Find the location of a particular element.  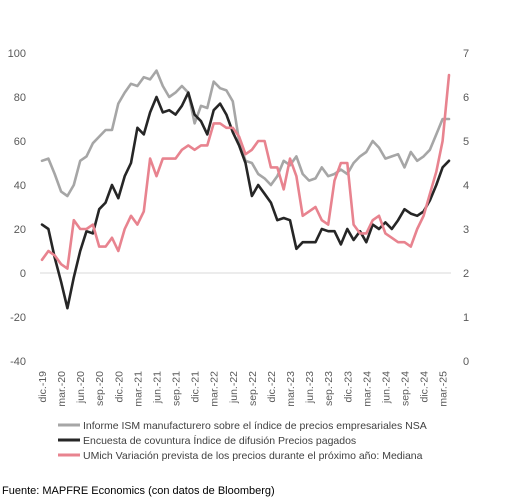

right-axis-ticks: 0 1 2 3 4 5 6 7 is located at coordinates (466, 208).